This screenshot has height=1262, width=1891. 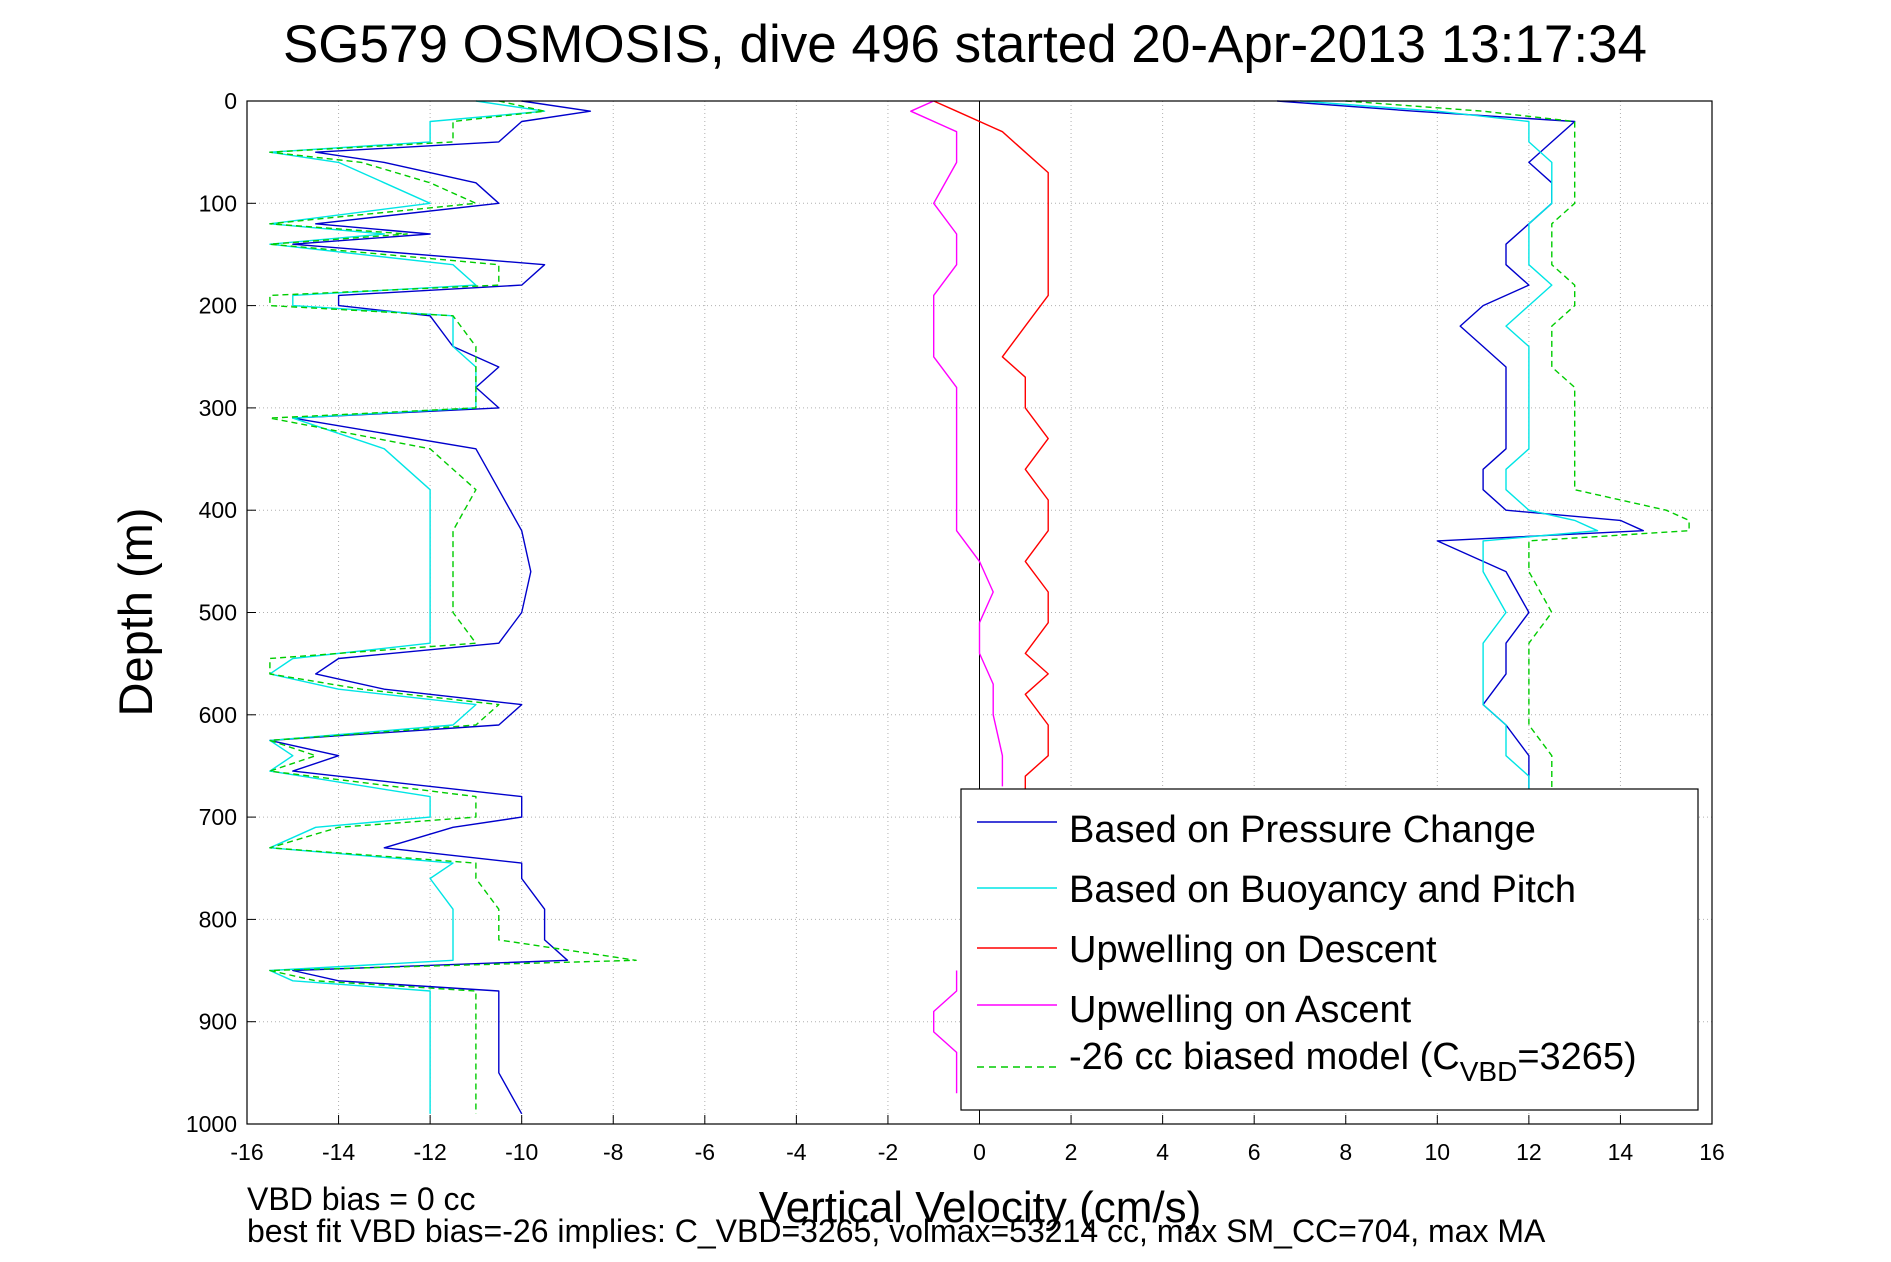 What do you see at coordinates (1240, 1010) in the screenshot?
I see `legend-label-upwelling-ascent: Upwelling on Ascent` at bounding box center [1240, 1010].